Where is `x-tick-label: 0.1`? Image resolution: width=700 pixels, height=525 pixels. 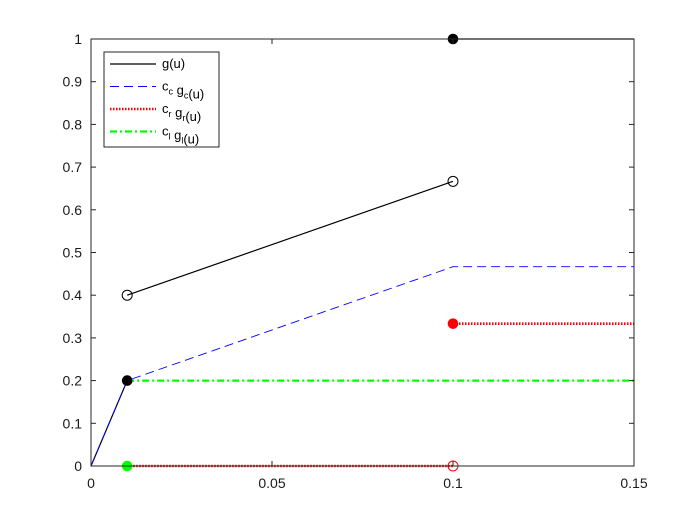 x-tick-label: 0.1 is located at coordinates (453, 483).